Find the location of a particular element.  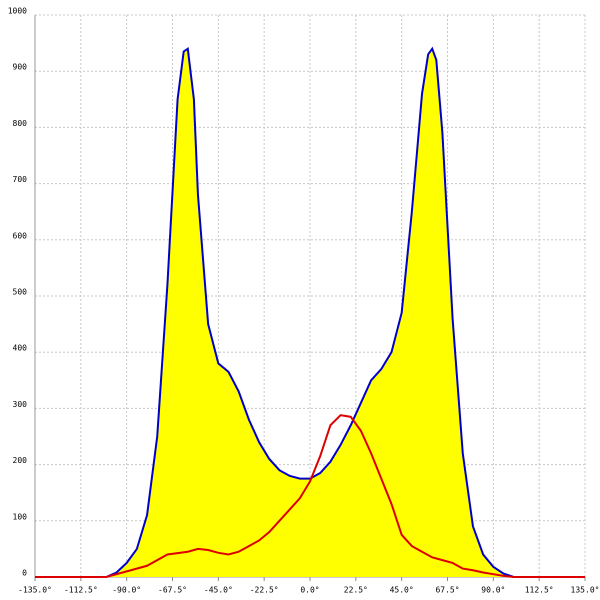

x-tick-label: -45.0° is located at coordinates (218, 590).